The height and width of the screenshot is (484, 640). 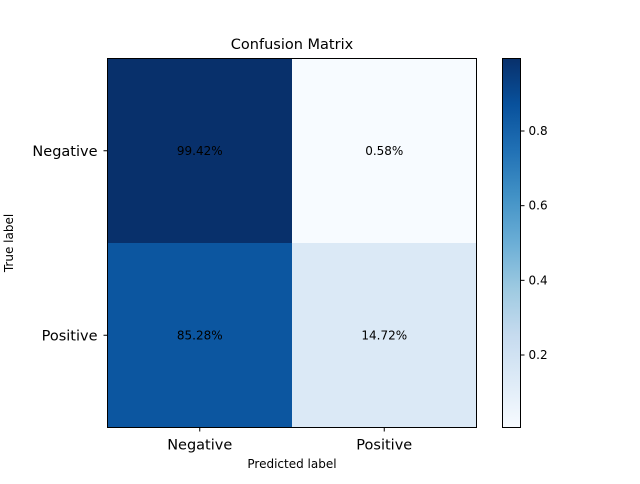 I want to click on colorbar-ticks: 0.2 0.4 0.6 0.8, so click(x=534, y=243).